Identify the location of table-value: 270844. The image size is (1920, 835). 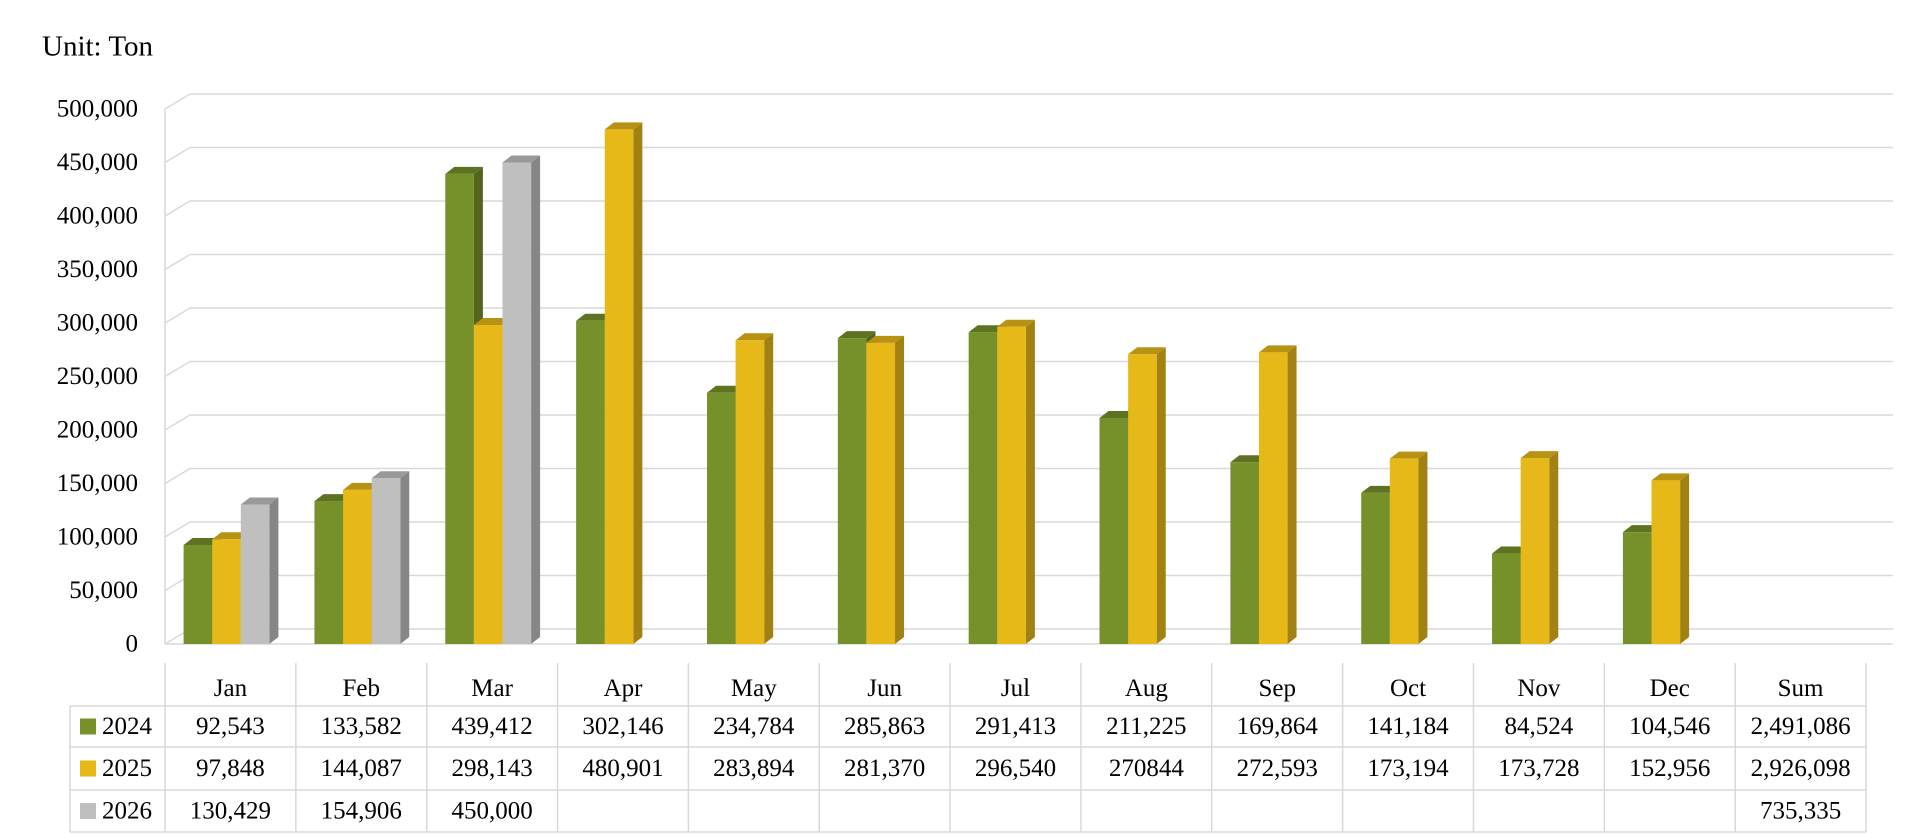
(1147, 768).